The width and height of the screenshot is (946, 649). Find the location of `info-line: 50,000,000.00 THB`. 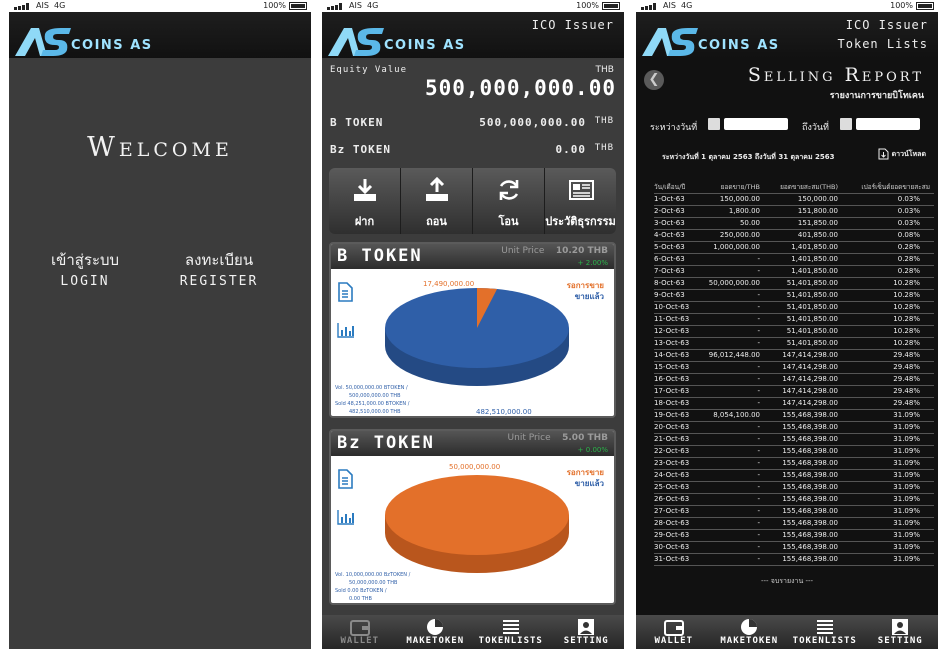

info-line: 50,000,000.00 THB is located at coordinates (373, 583).